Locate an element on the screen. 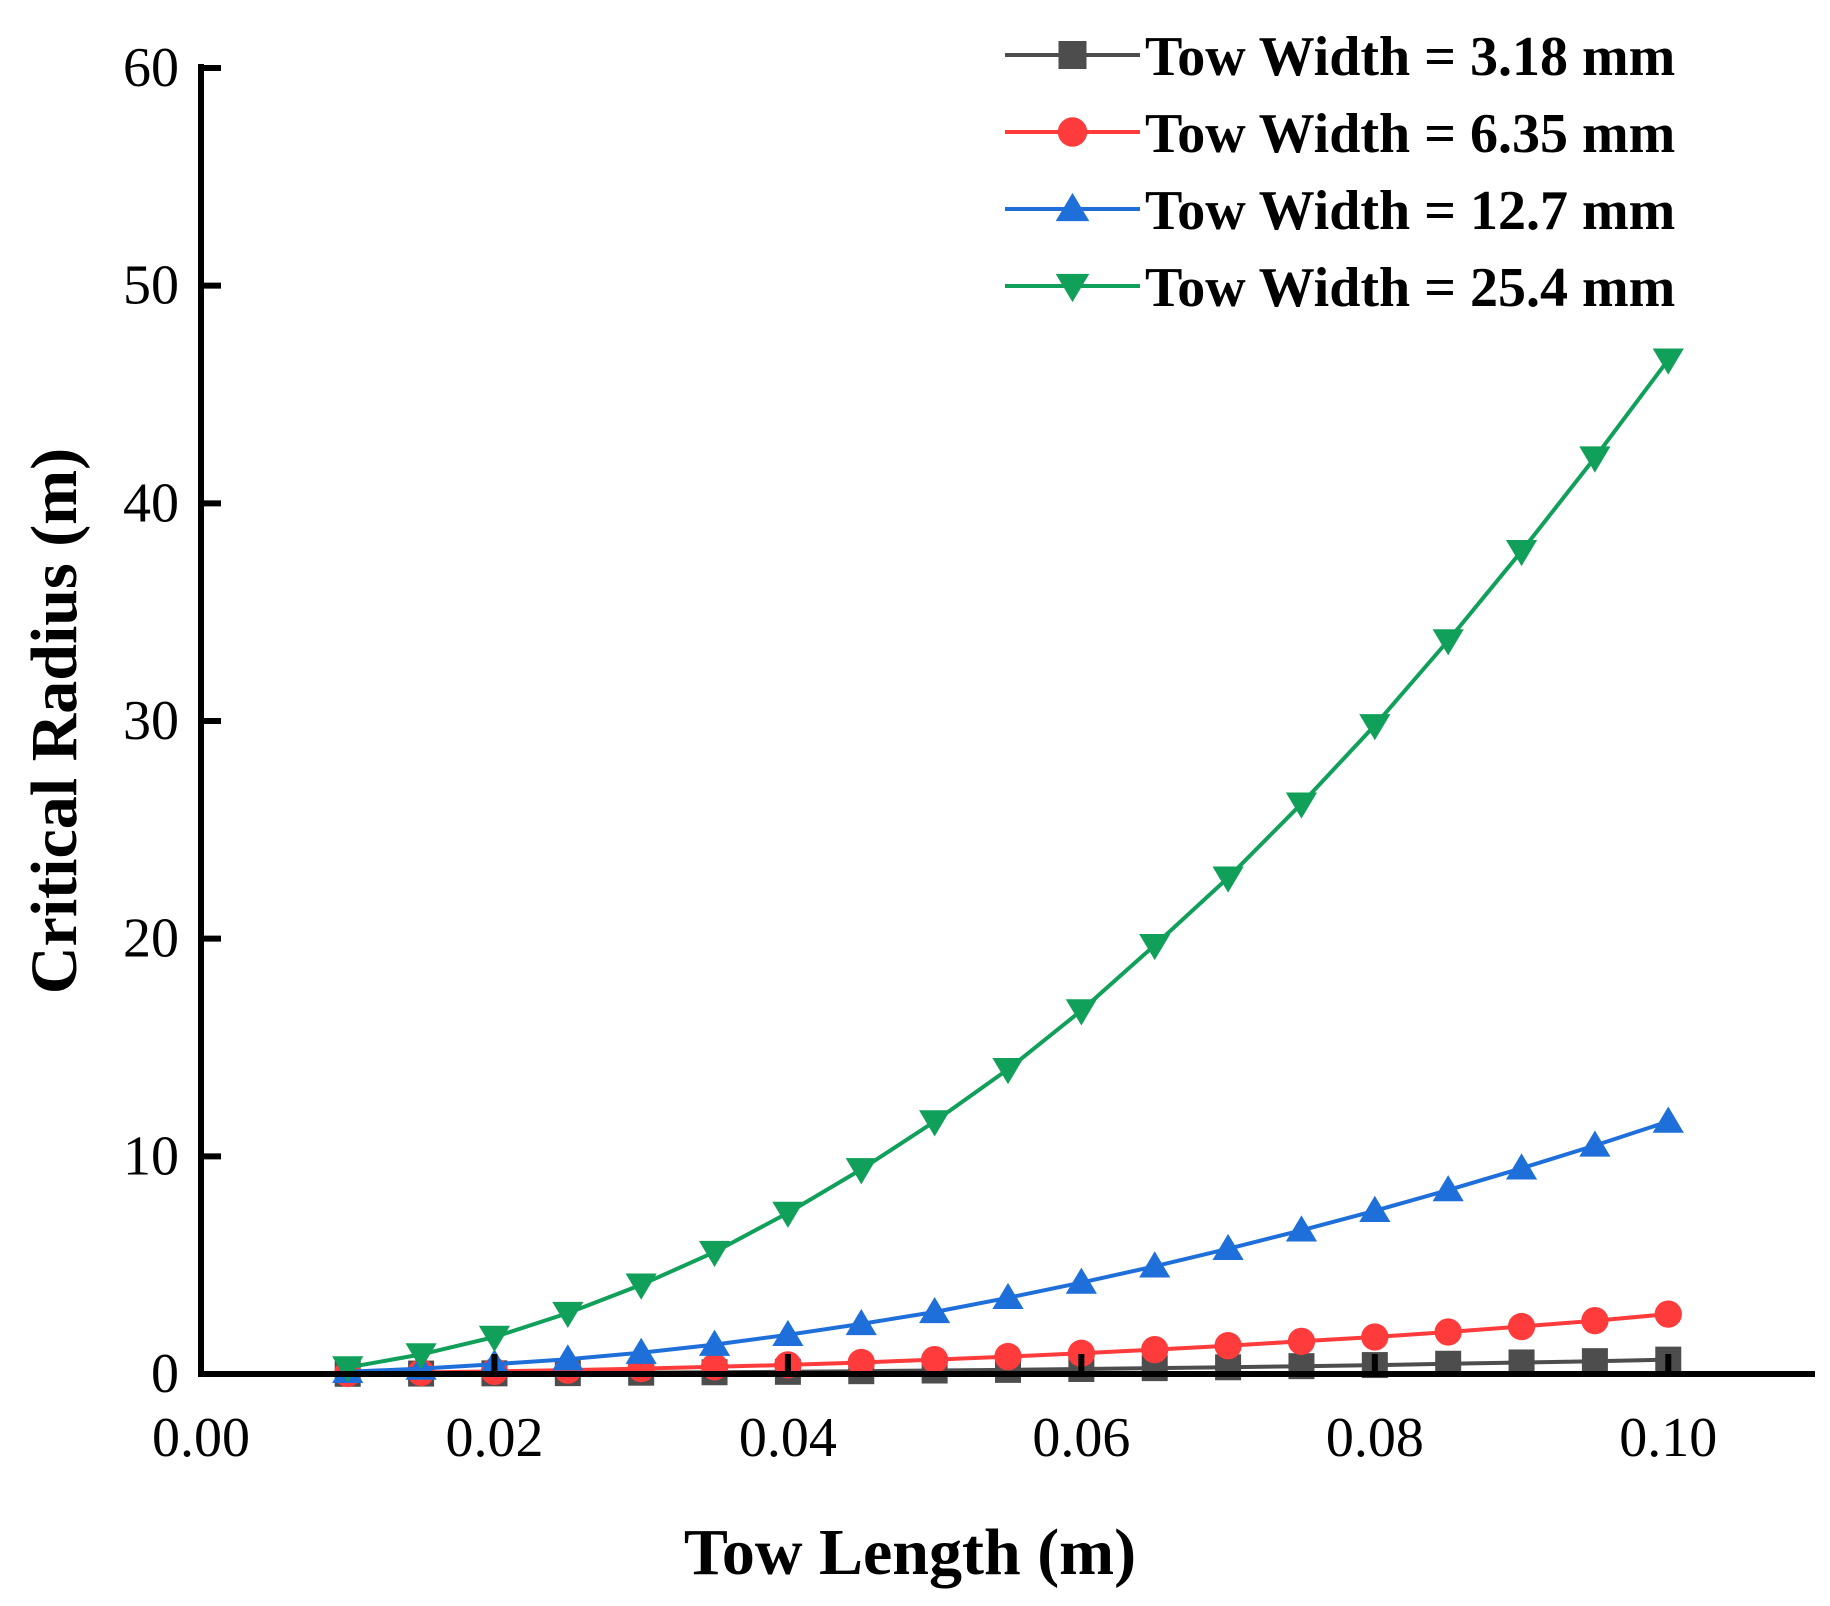 Image resolution: width=1830 pixels, height=1606 pixels. x-tick-label: 0.10 is located at coordinates (1668, 1438).